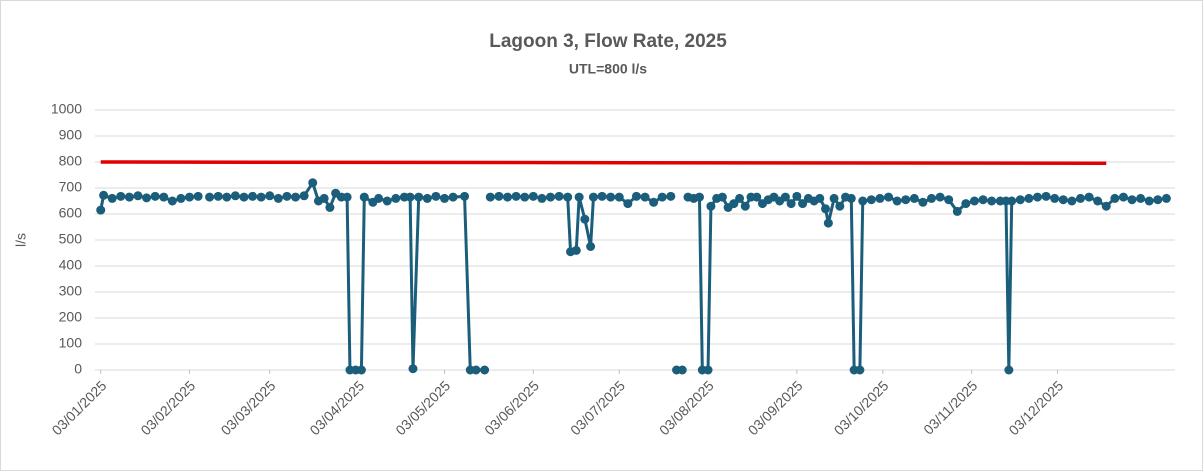 This screenshot has height=471, width=1203. What do you see at coordinates (71, 265) in the screenshot?
I see `y-tick-label: 400` at bounding box center [71, 265].